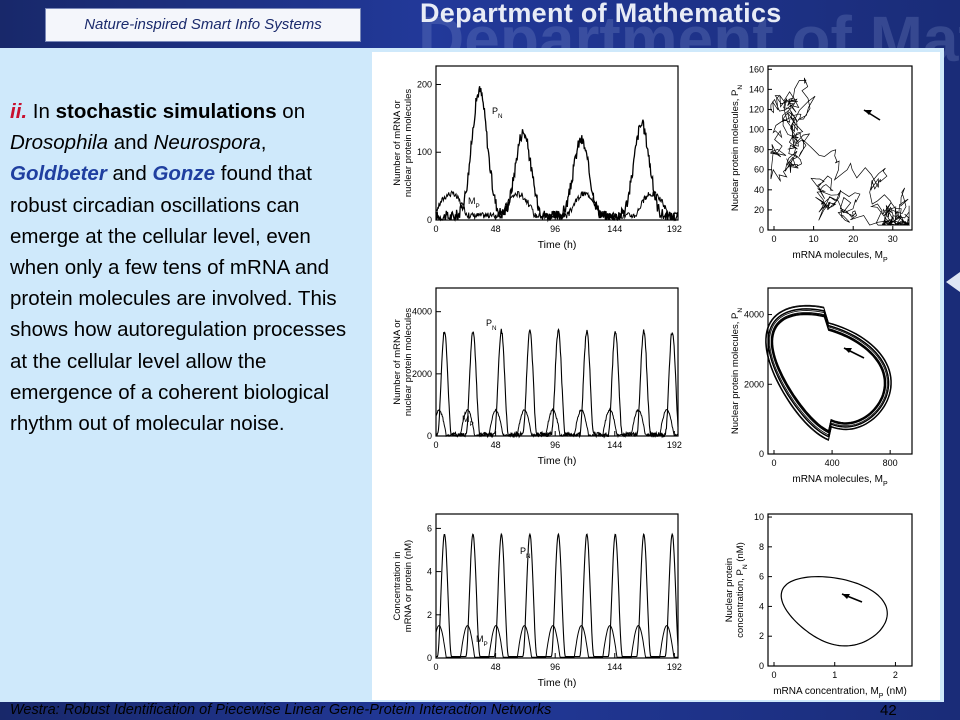  Describe the element at coordinates (408, 362) in the screenshot. I see `y-axis-label: nuclear protein molecules` at that location.